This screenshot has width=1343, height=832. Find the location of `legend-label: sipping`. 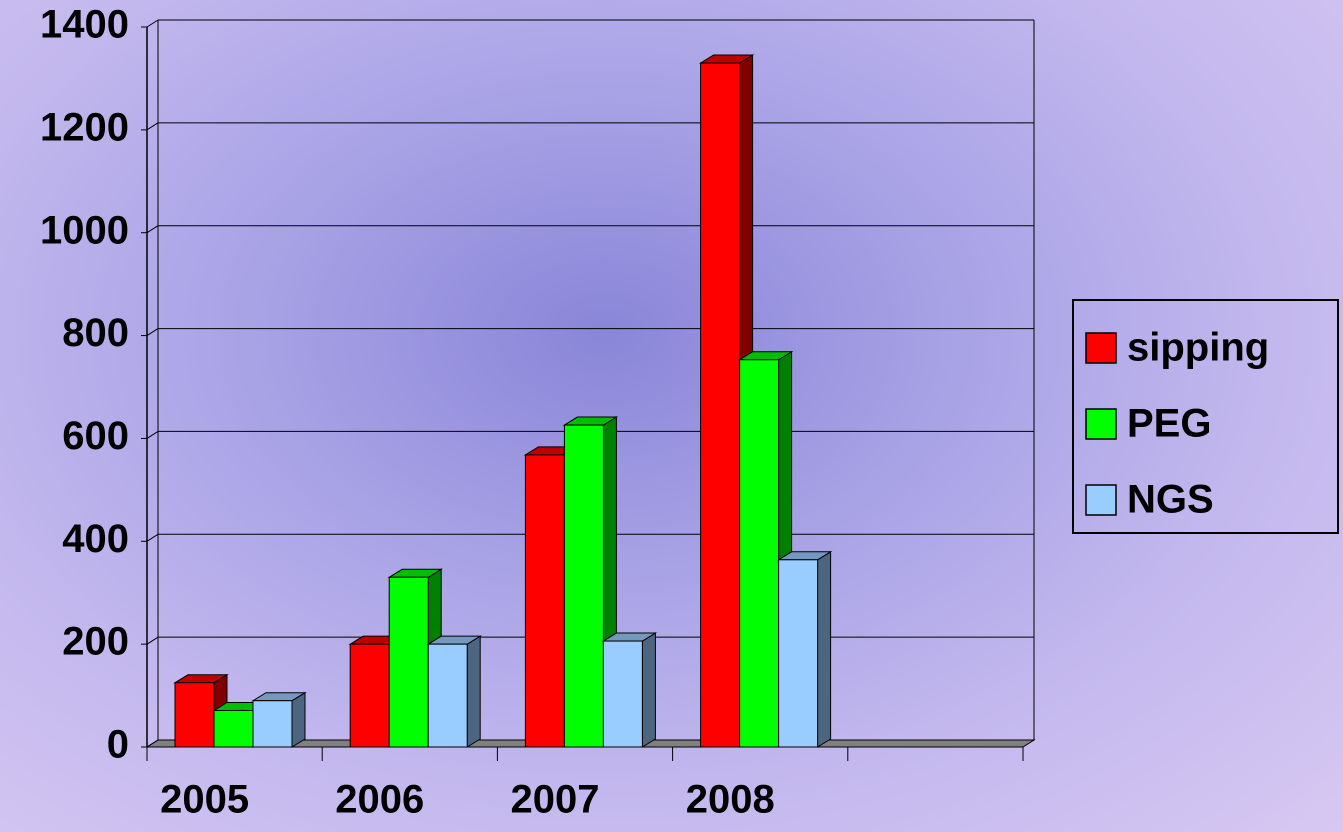

legend-label: sipping is located at coordinates (1198, 348).